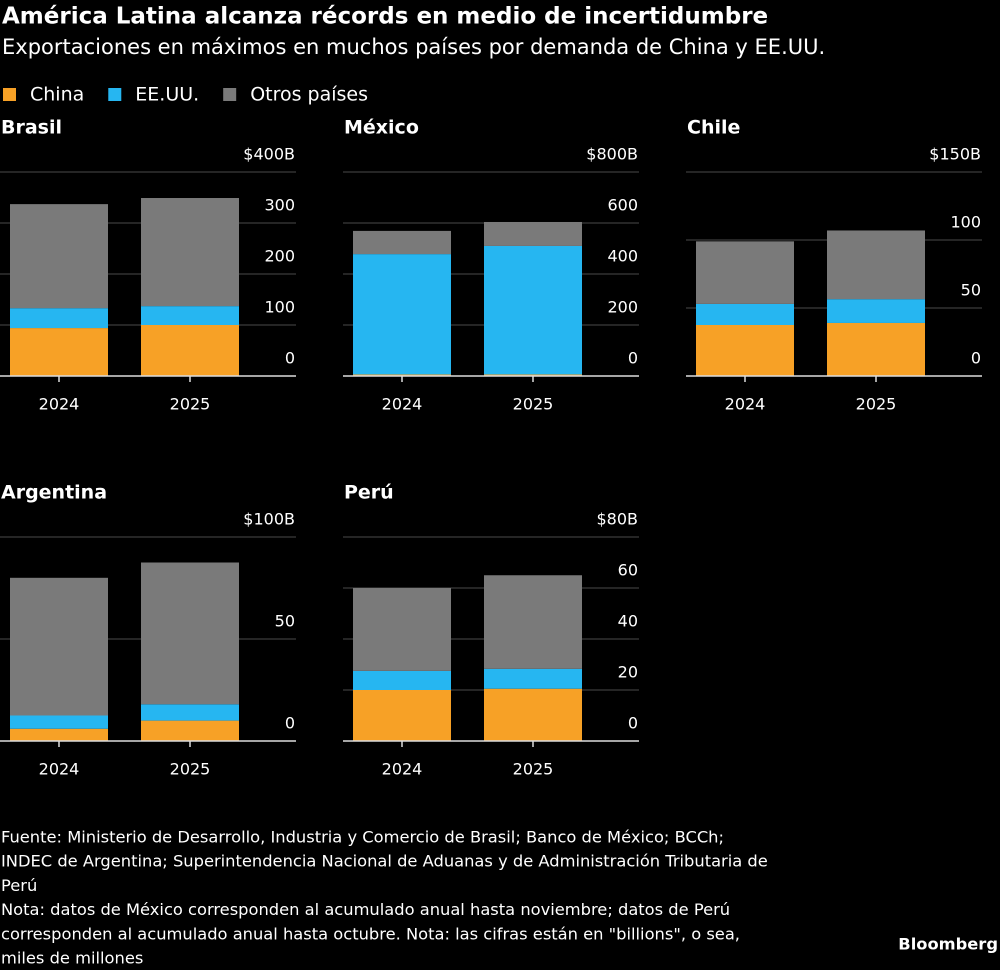  What do you see at coordinates (31, 128) in the screenshot?
I see `panel-title: Brasil` at bounding box center [31, 128].